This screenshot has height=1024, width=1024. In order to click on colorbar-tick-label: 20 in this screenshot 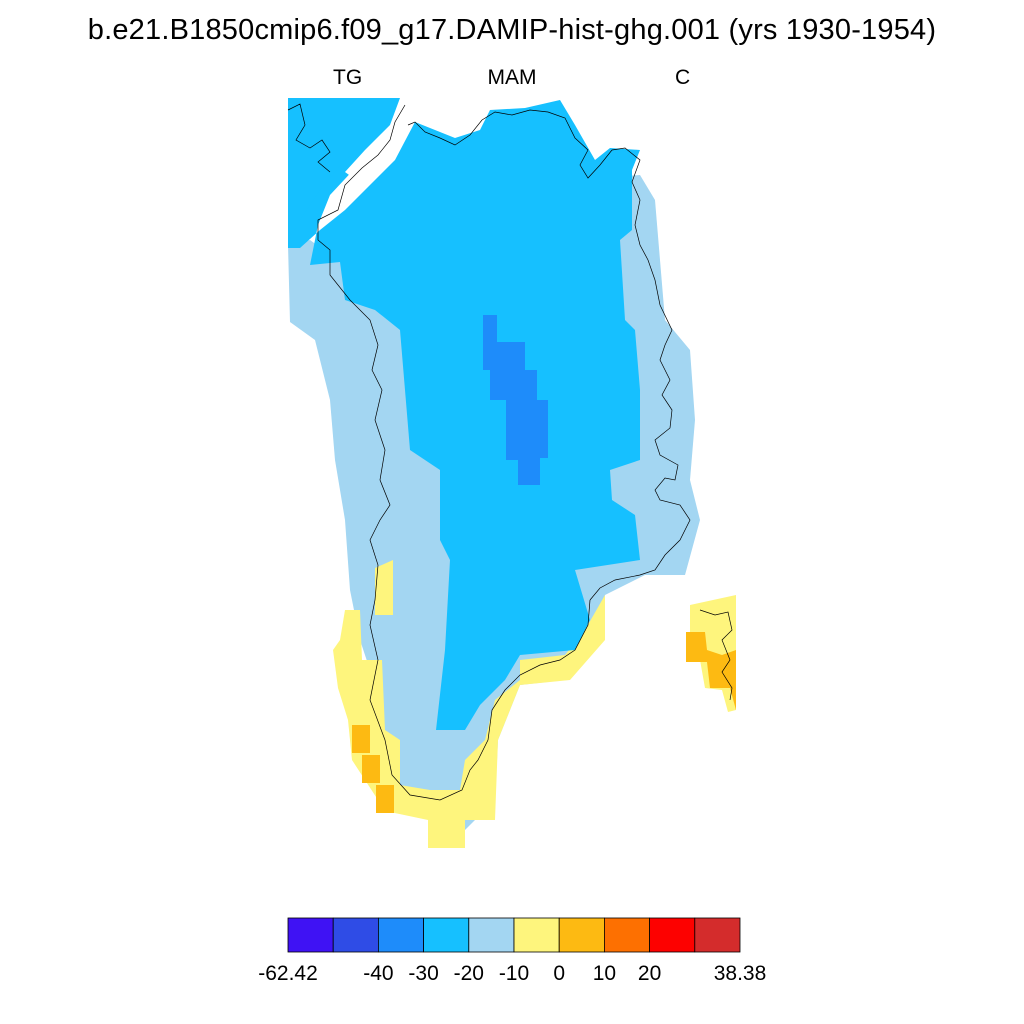, I will do `click(649, 973)`.